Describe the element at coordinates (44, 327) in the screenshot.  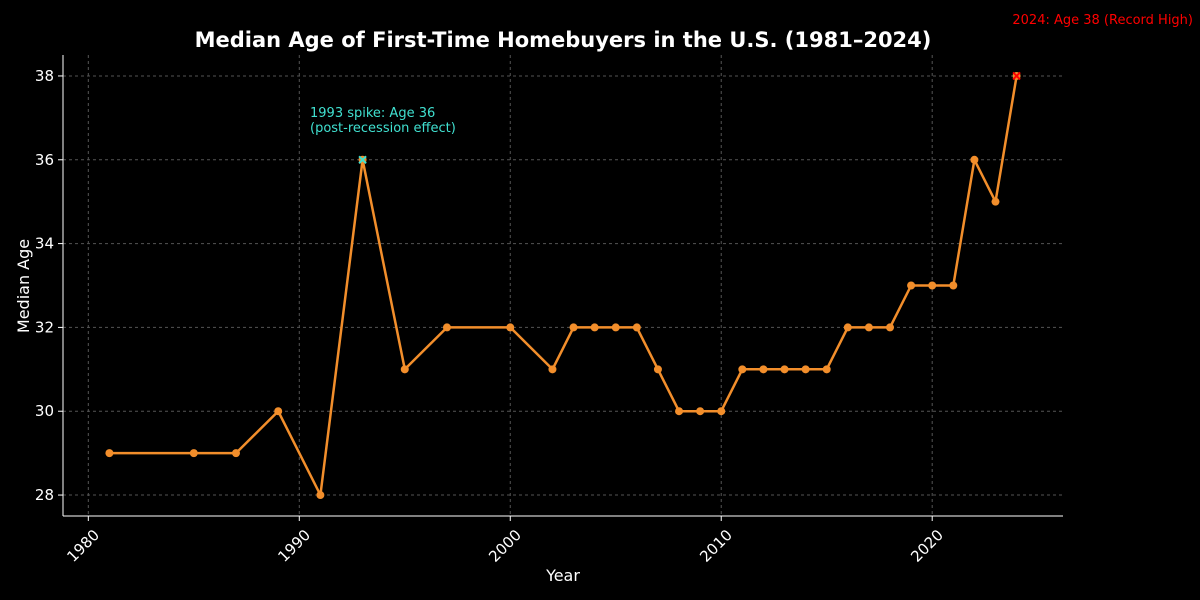
I see `y-tick-label: 32` at that location.